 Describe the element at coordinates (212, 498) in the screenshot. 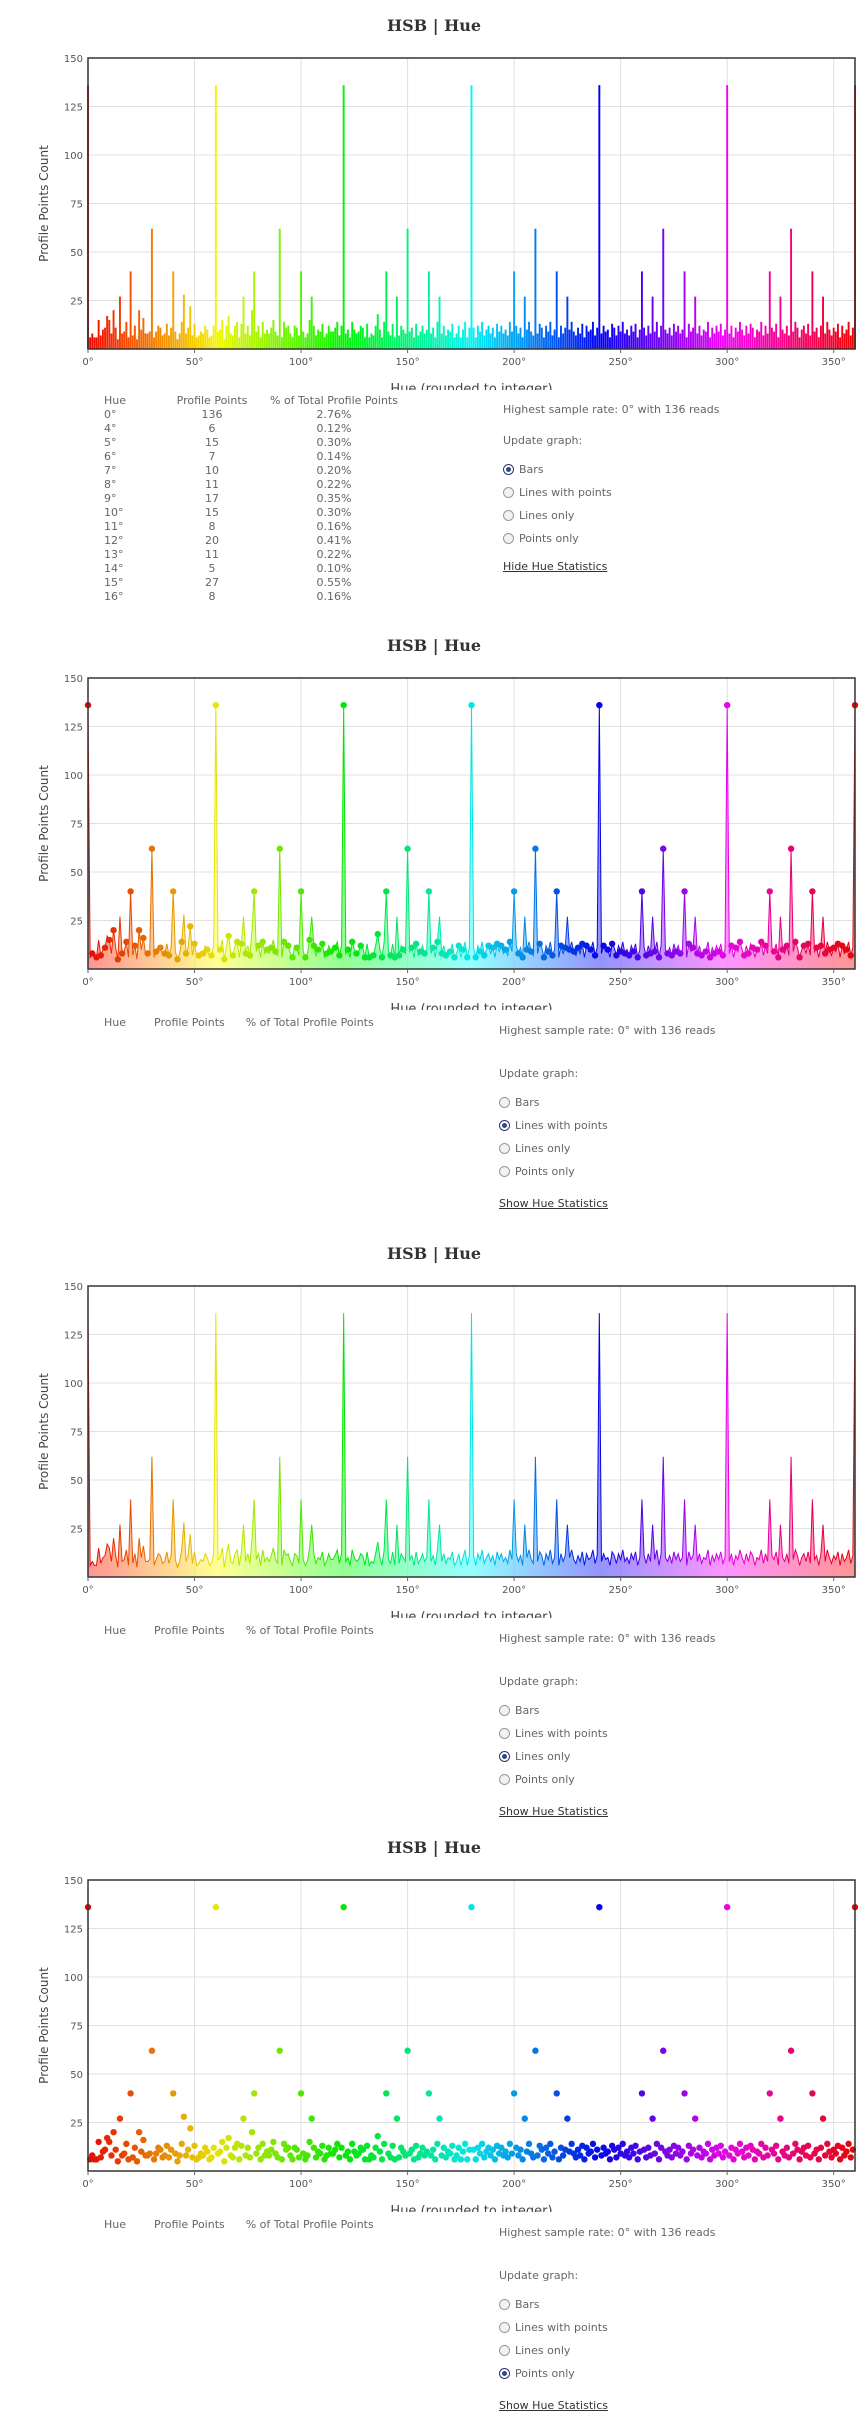

I see `points-cell: 17` at that location.